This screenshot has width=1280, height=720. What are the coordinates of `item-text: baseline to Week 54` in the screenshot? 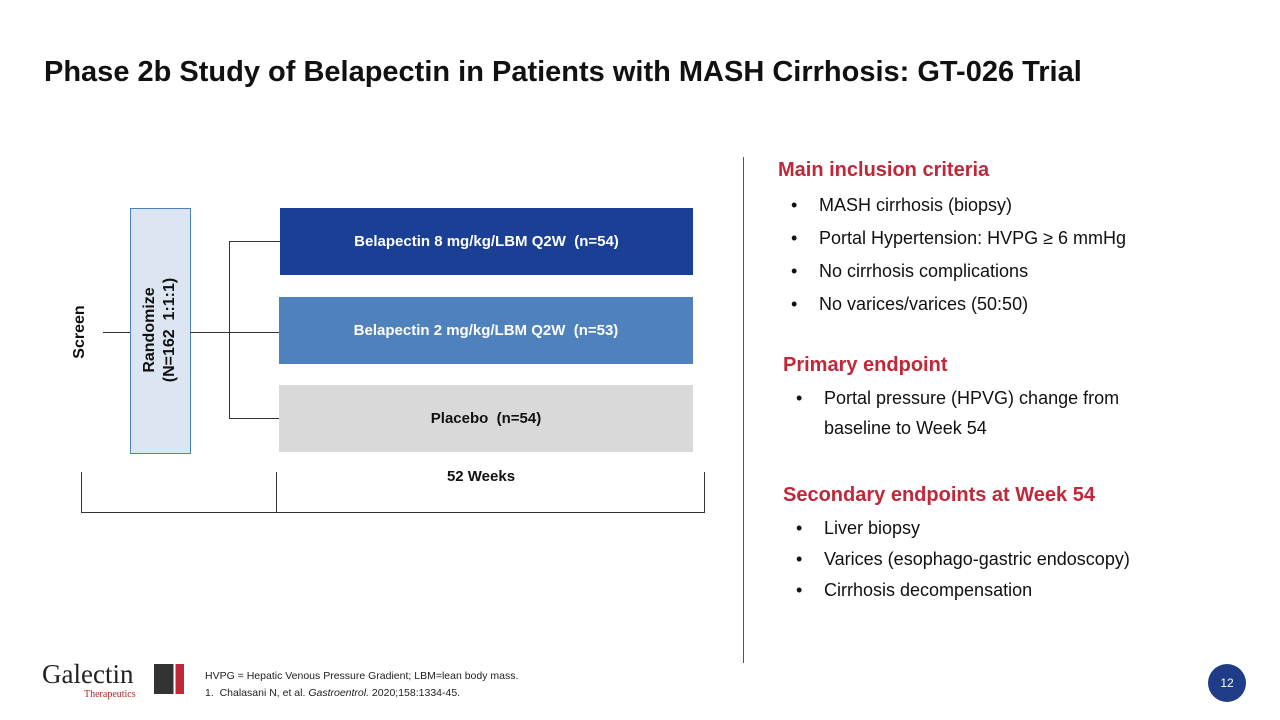 It's located at (905, 428).